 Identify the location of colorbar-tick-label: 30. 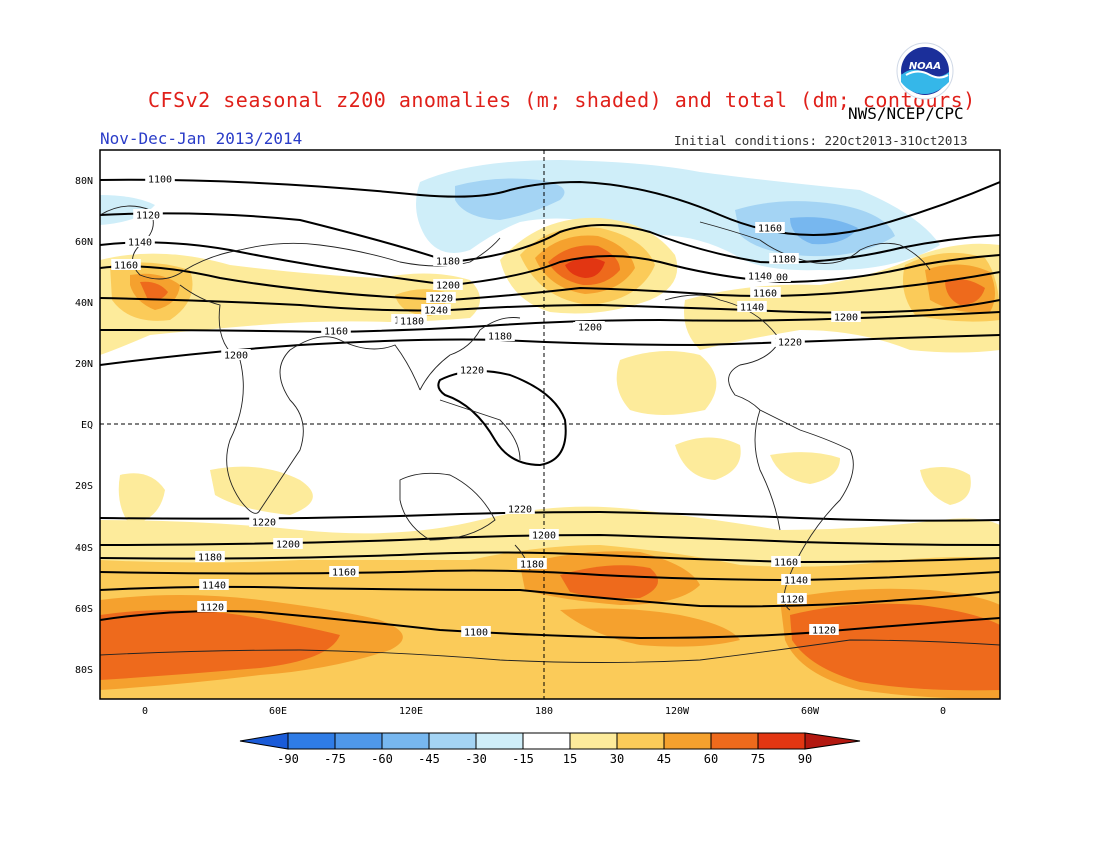
(617, 759).